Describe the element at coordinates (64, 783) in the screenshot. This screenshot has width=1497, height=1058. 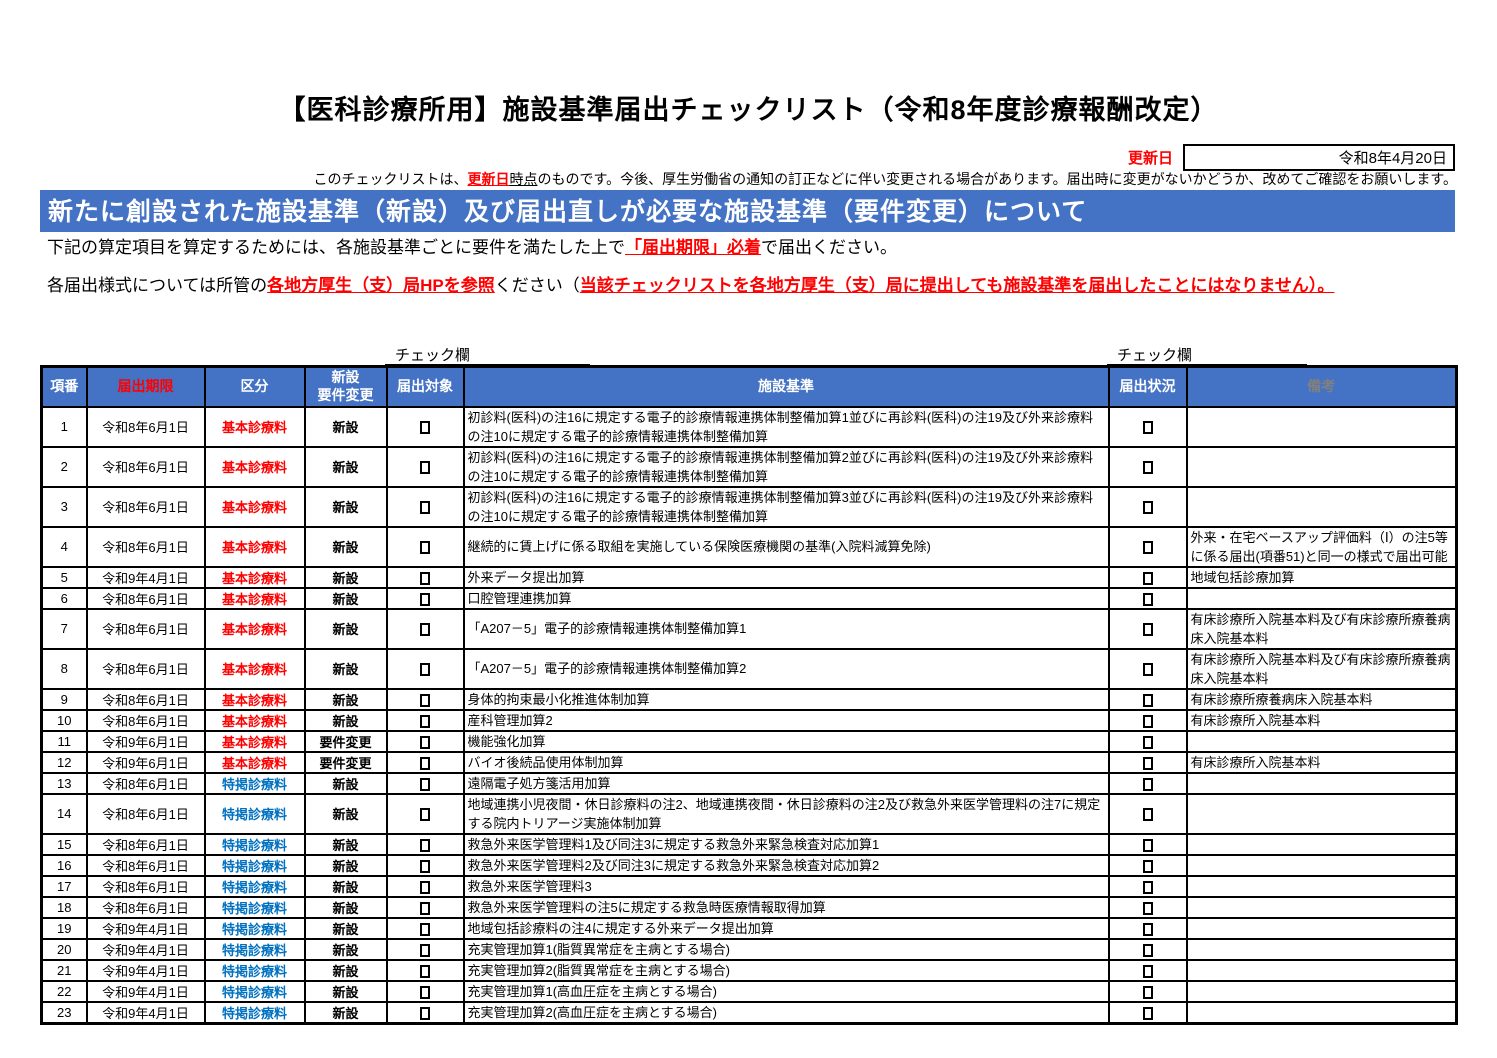
I see `row-number: 13` at that location.